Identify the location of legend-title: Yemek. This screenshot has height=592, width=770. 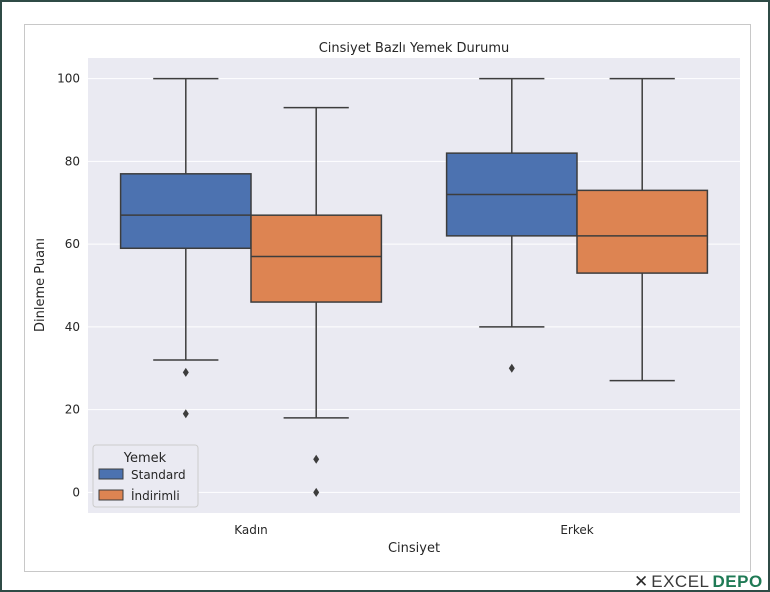
(145, 458).